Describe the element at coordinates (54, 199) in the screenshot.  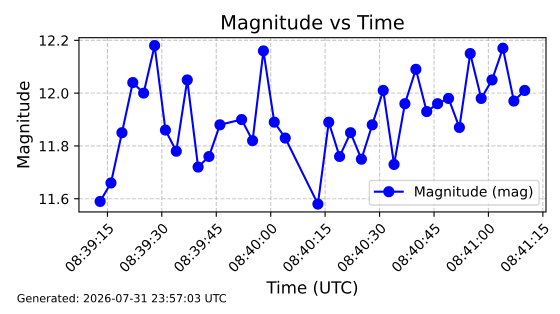
I see `y-tick-label: 11.6` at that location.